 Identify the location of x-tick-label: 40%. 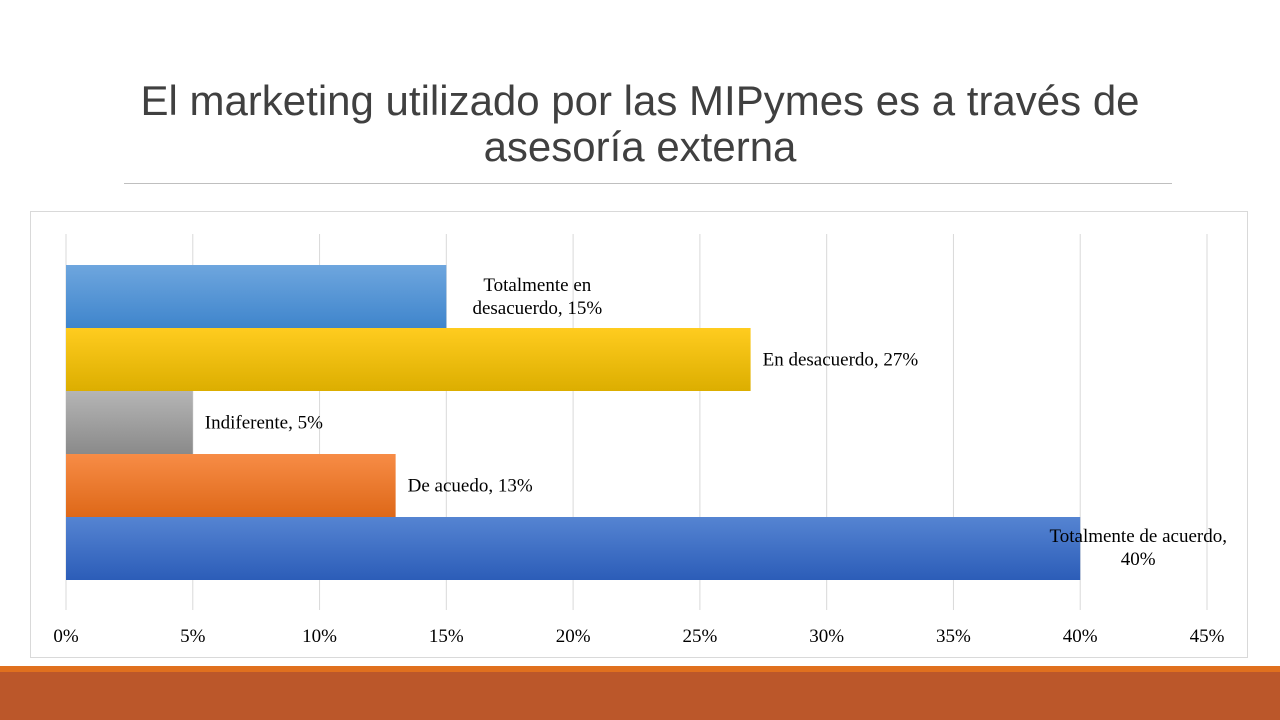
(1080, 636).